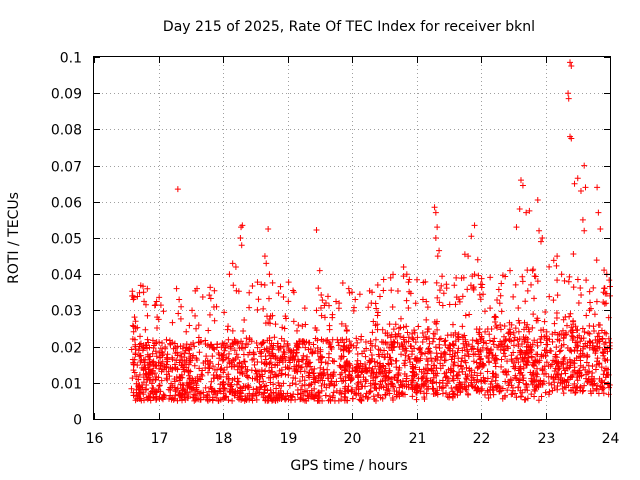  I want to click on y-axis-label: ROTI / TECUs, so click(14, 238).